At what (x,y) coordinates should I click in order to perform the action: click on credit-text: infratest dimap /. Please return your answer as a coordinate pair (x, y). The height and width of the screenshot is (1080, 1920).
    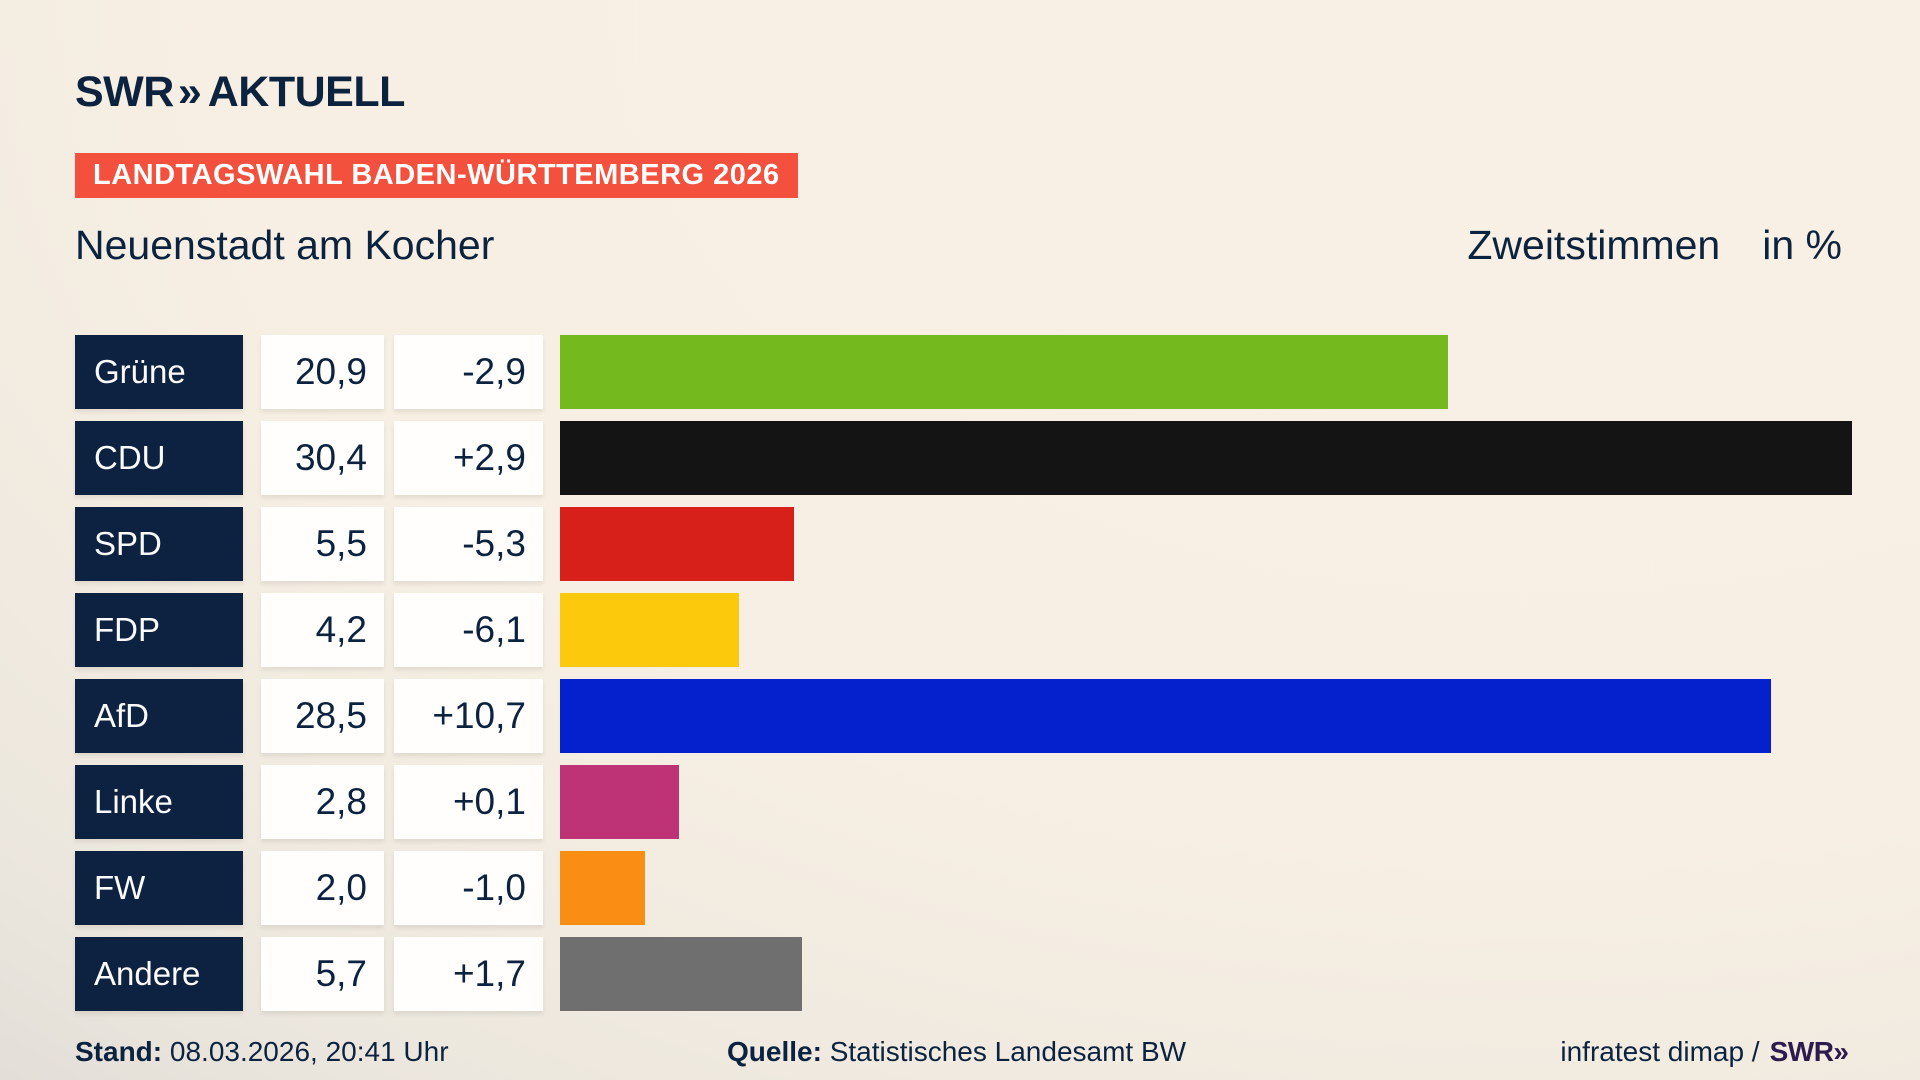
    Looking at the image, I should click on (1660, 1051).